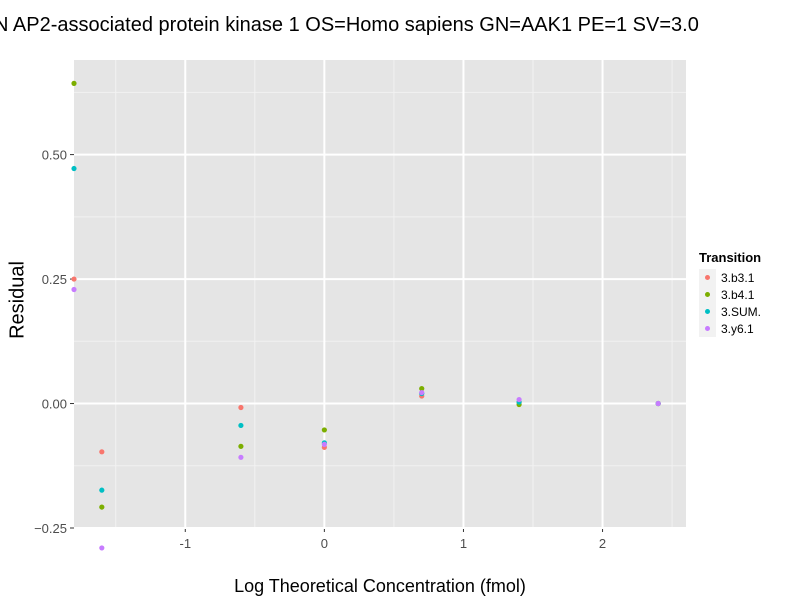 The image size is (800, 600). What do you see at coordinates (54, 155) in the screenshot?
I see `y-tick-label: 0.50` at bounding box center [54, 155].